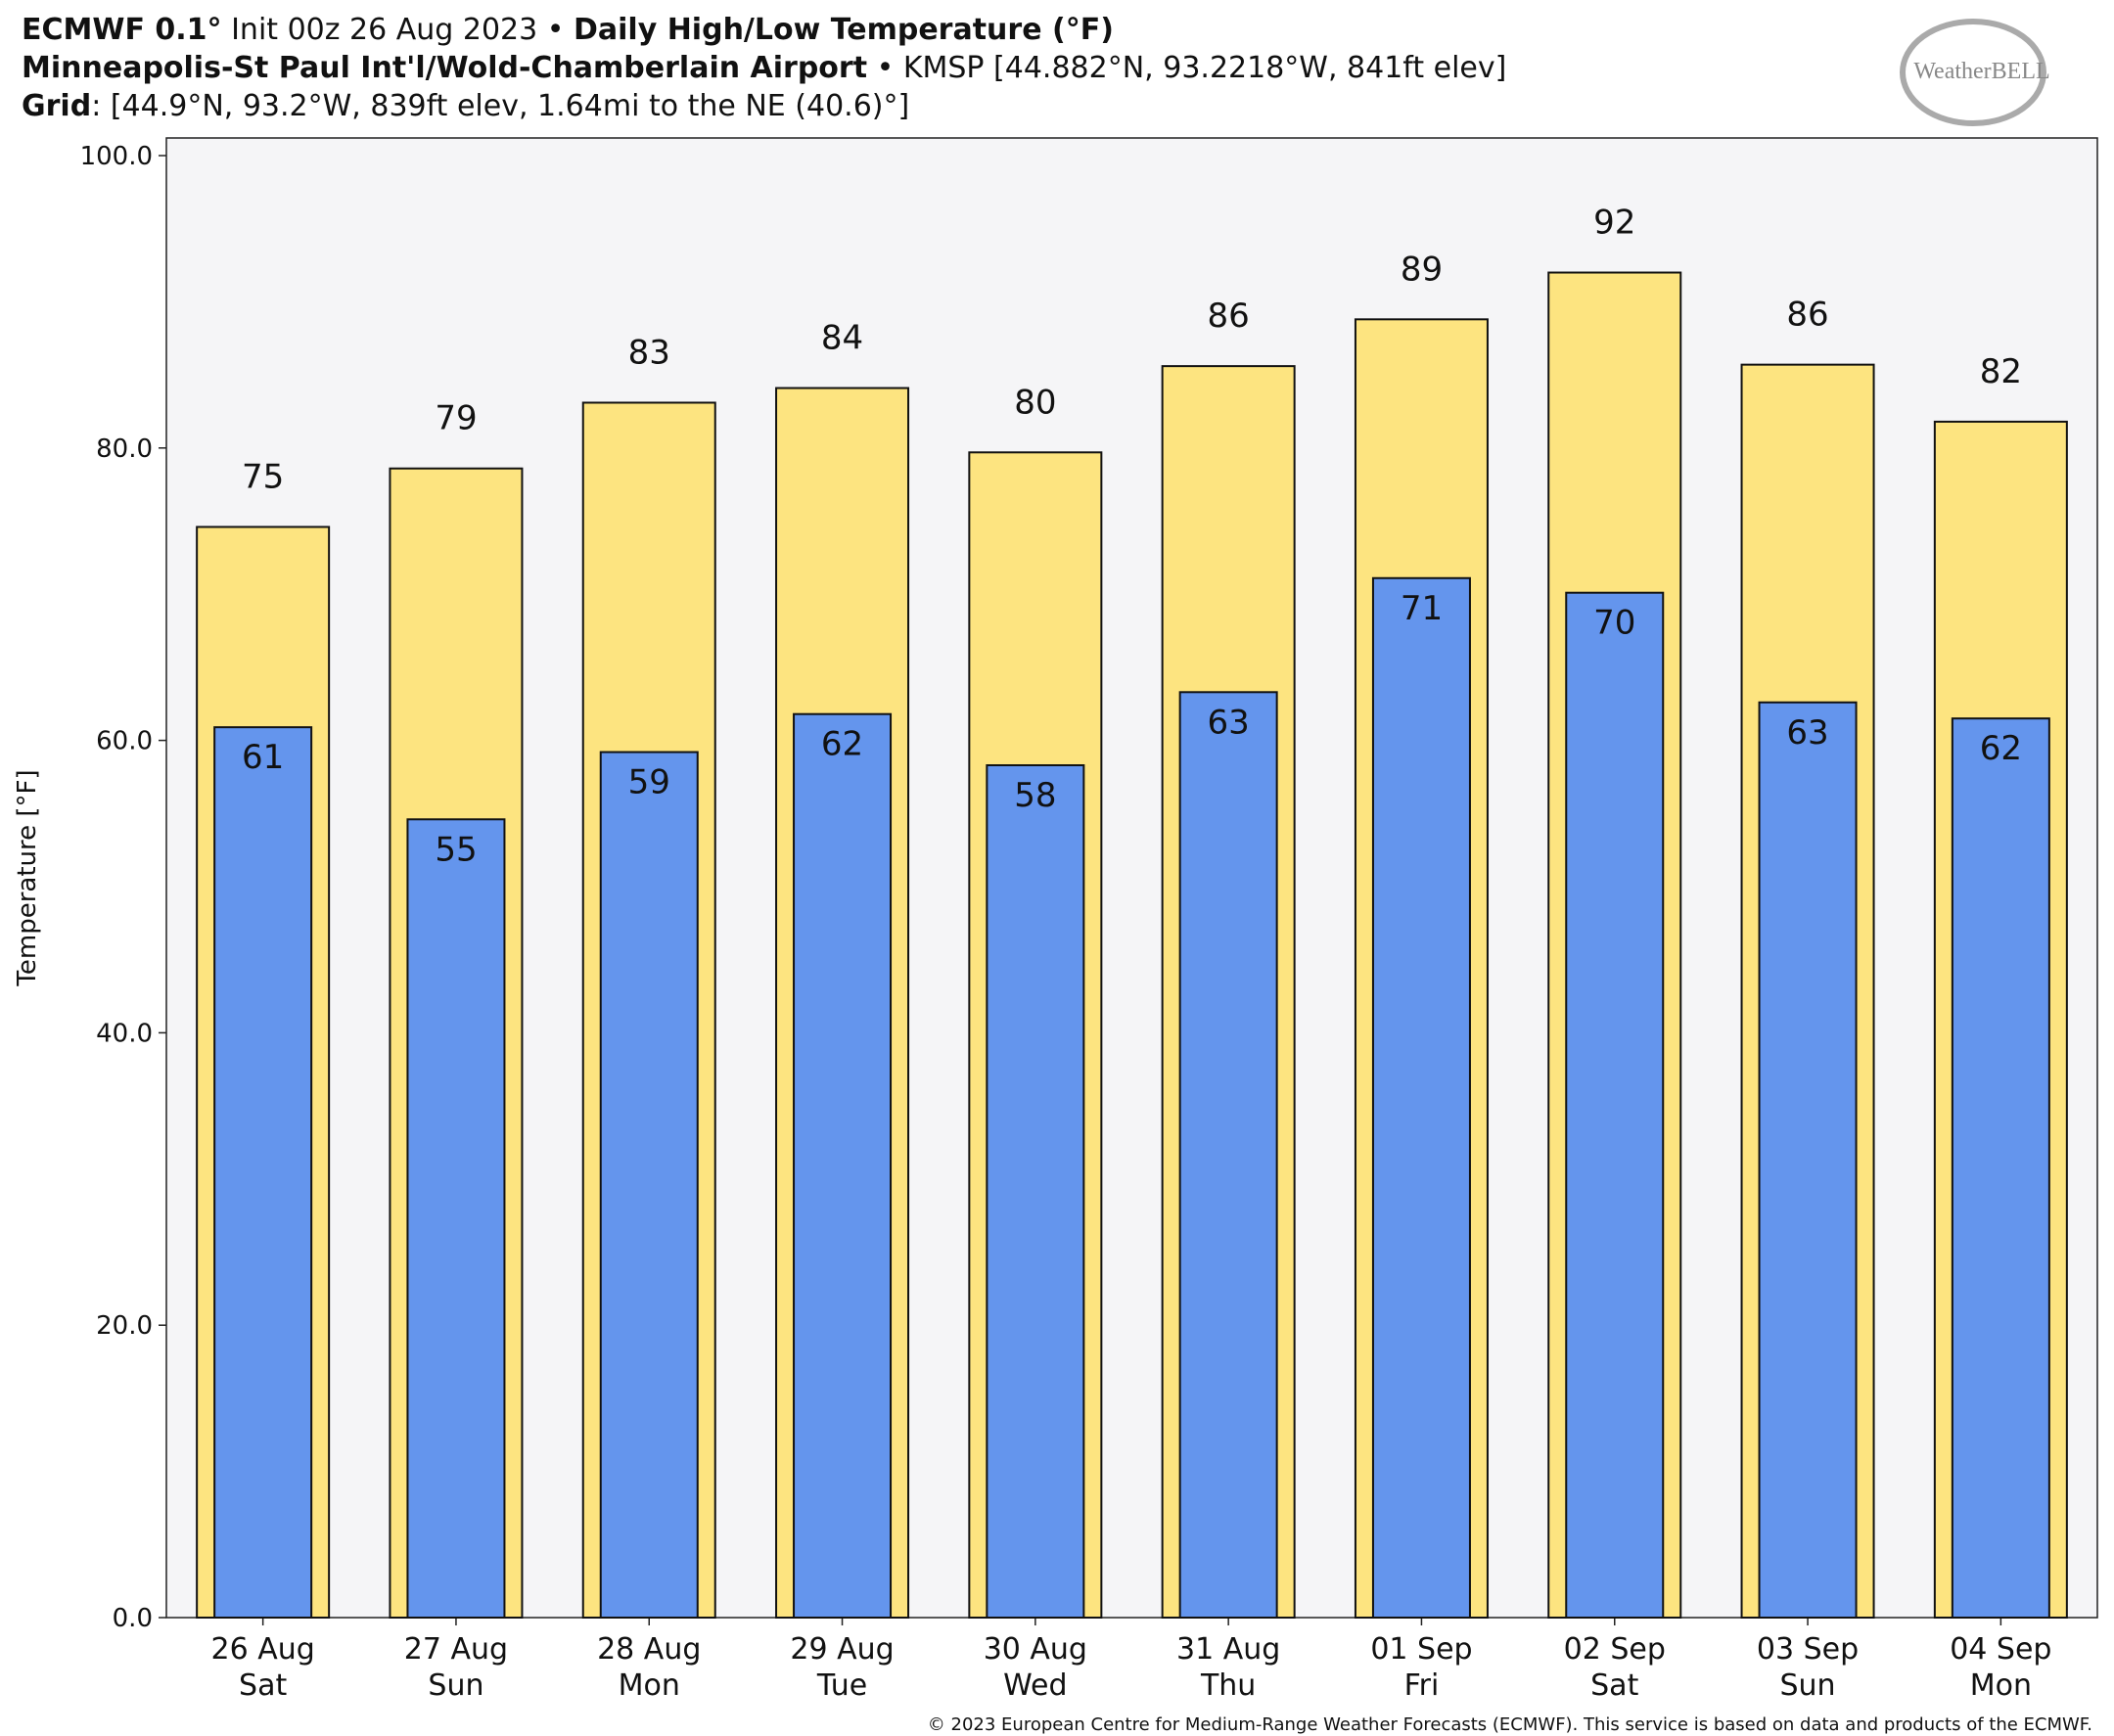 The width and height of the screenshot is (2114, 1736). Describe the element at coordinates (2001, 372) in the screenshot. I see `value-label: 82` at that location.